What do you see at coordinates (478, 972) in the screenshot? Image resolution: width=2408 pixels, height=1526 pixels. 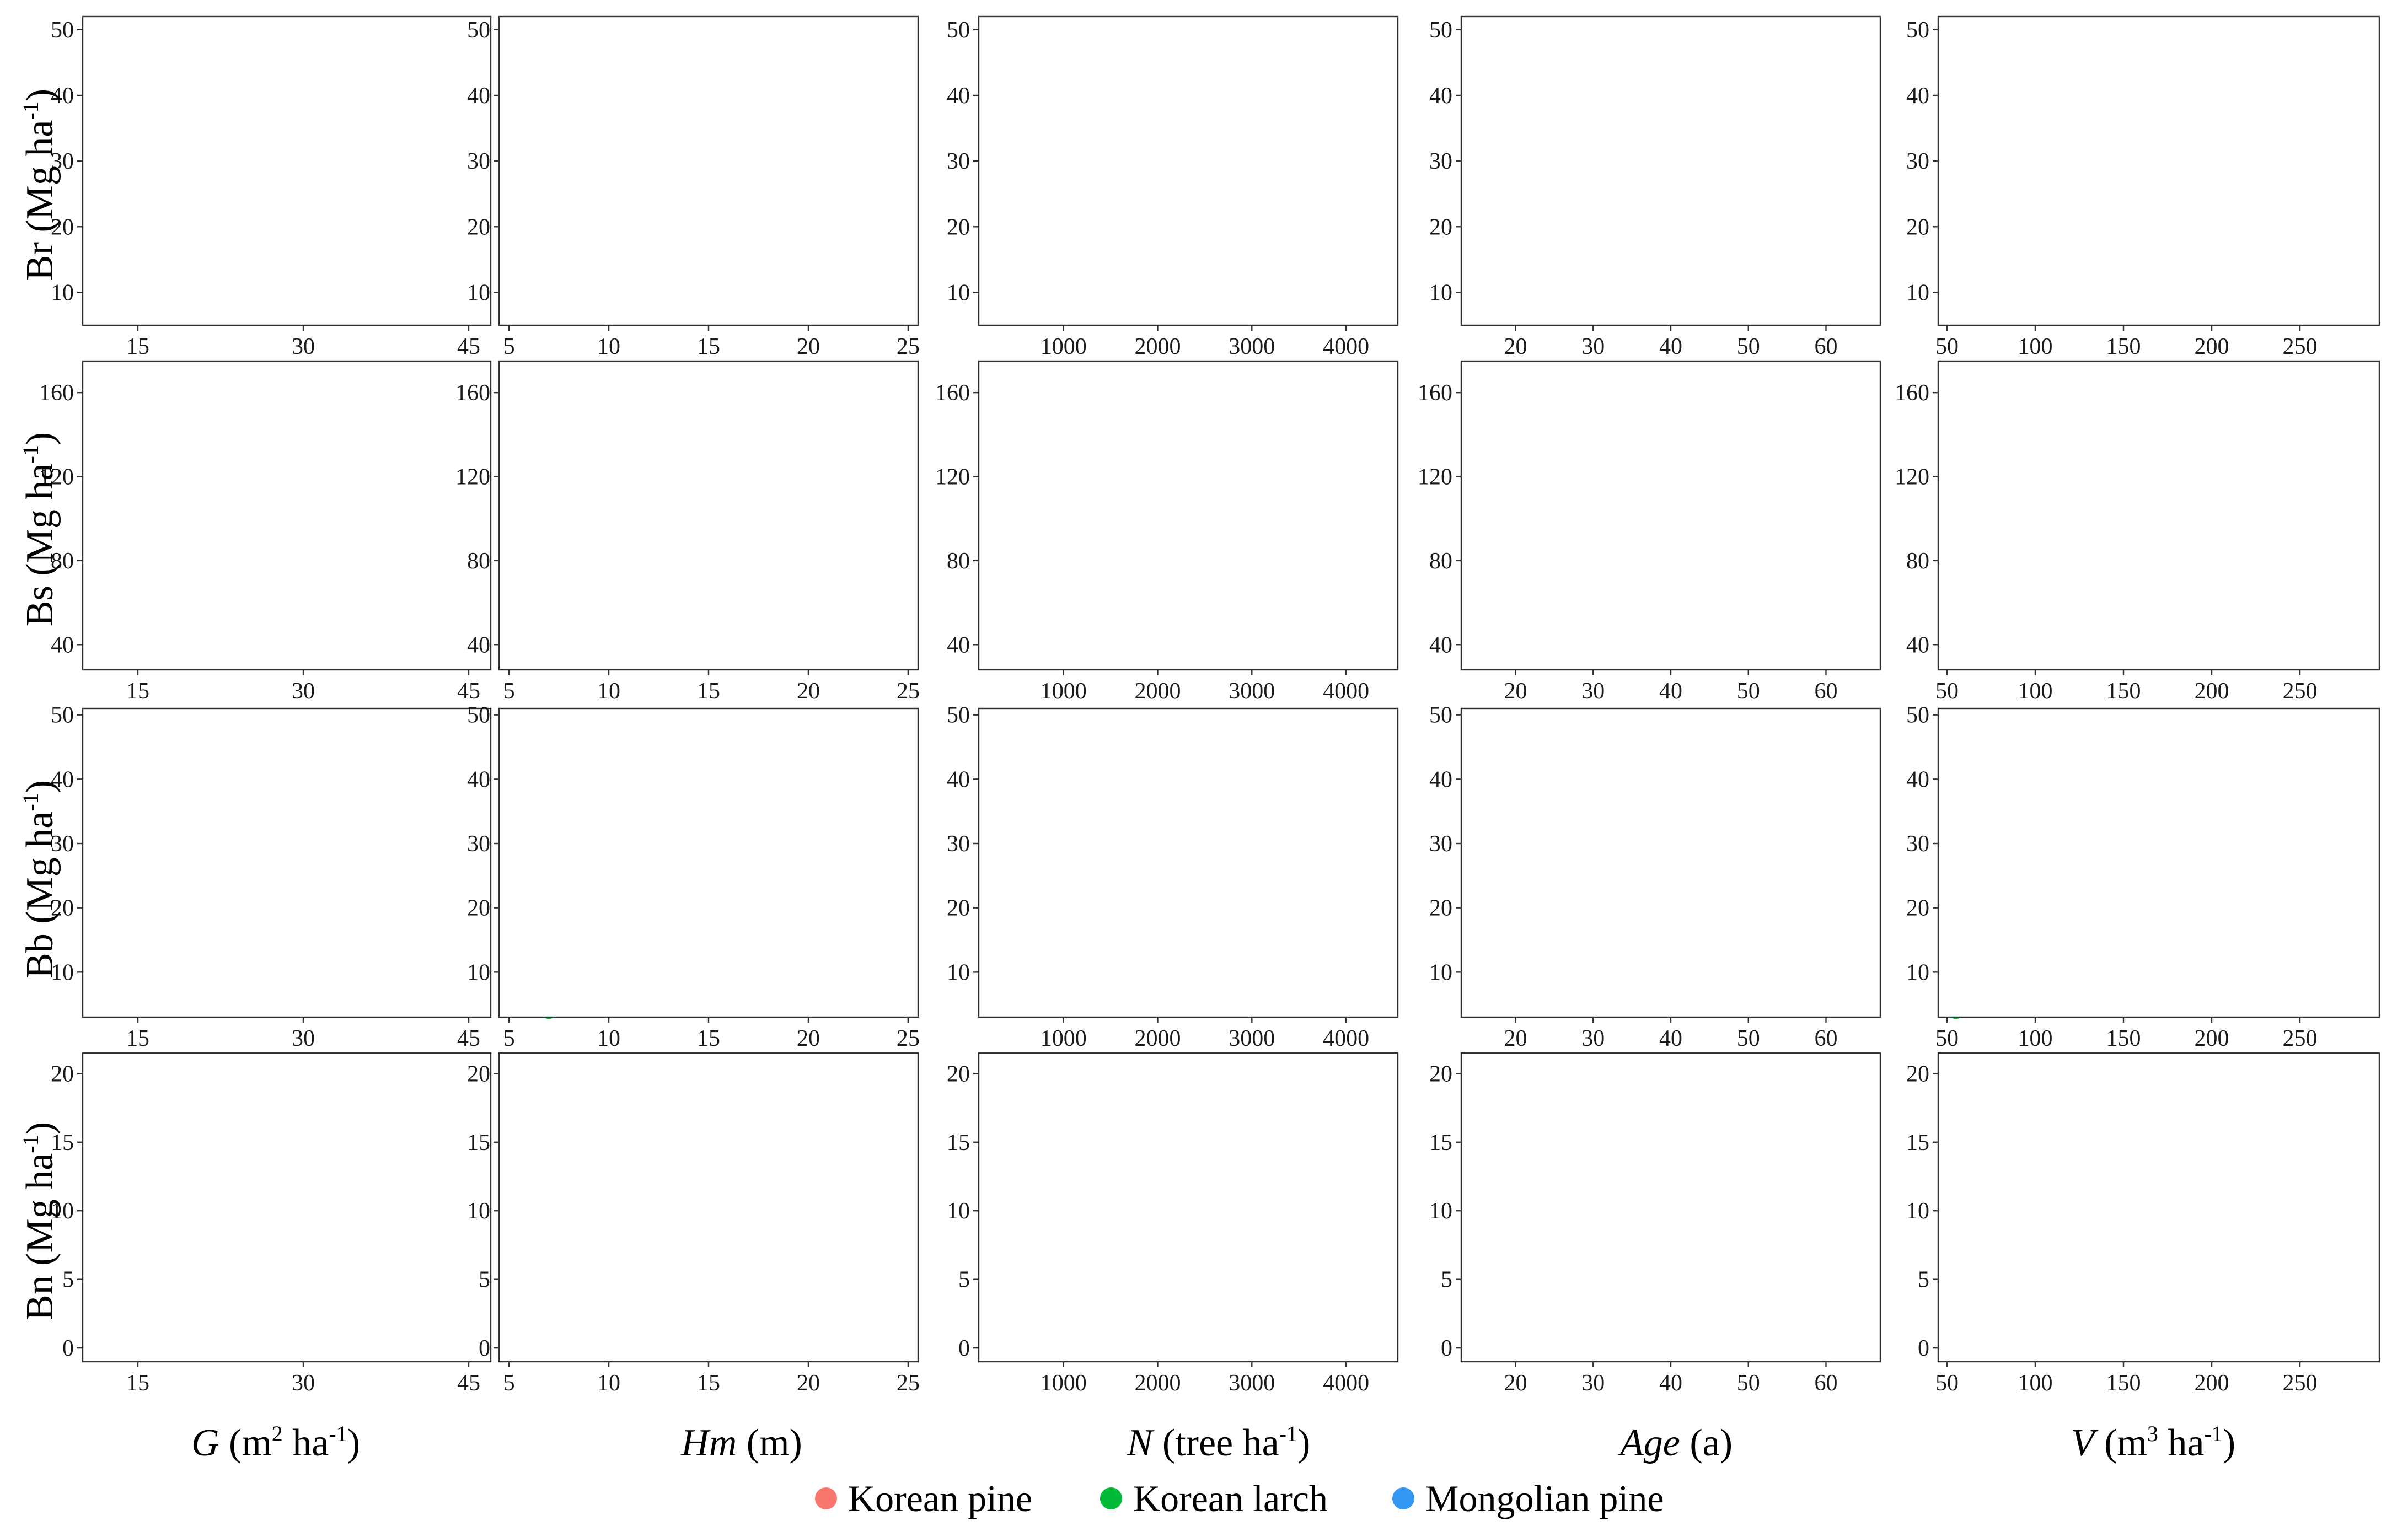 I see `panel-r3-c2-y-tick-label: 10` at bounding box center [478, 972].